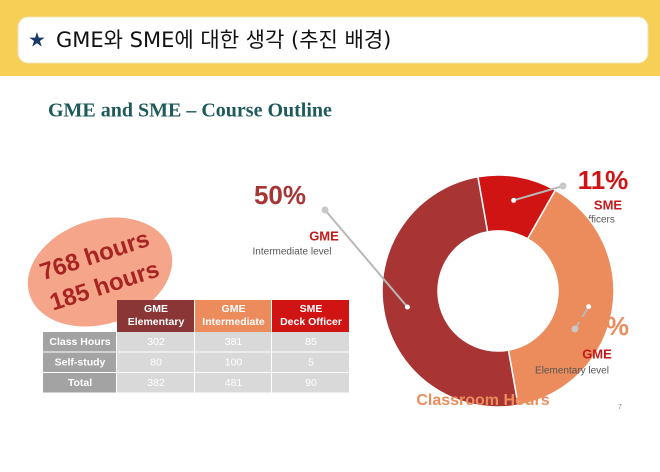 The width and height of the screenshot is (660, 472). I want to click on cell-text: 5, so click(311, 363).